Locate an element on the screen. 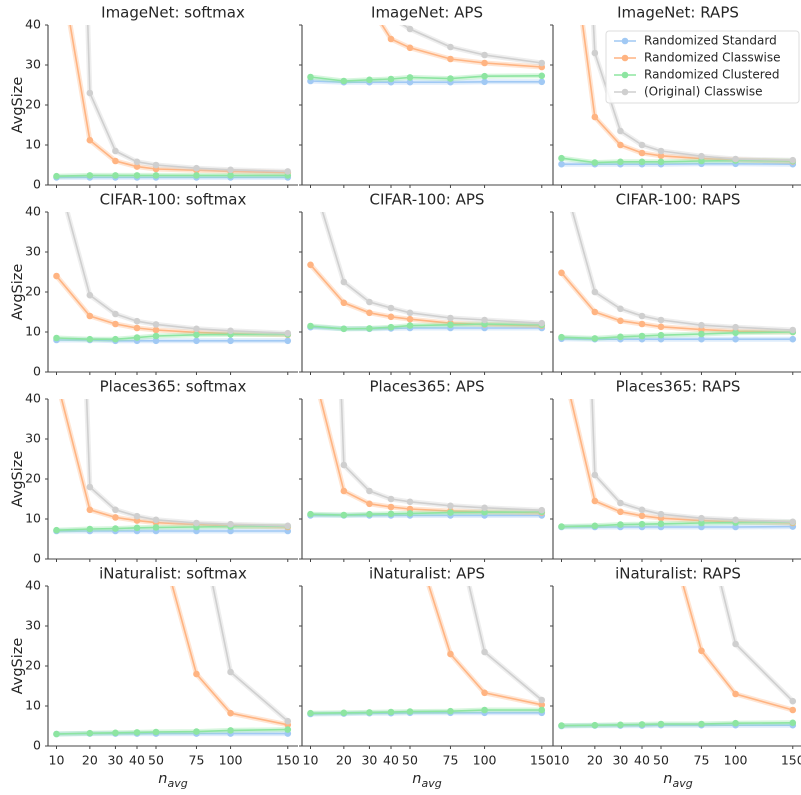 Image resolution: width=801 pixels, height=795 pixels. panel-title: CIFAR-100: RAPS is located at coordinates (678, 200).